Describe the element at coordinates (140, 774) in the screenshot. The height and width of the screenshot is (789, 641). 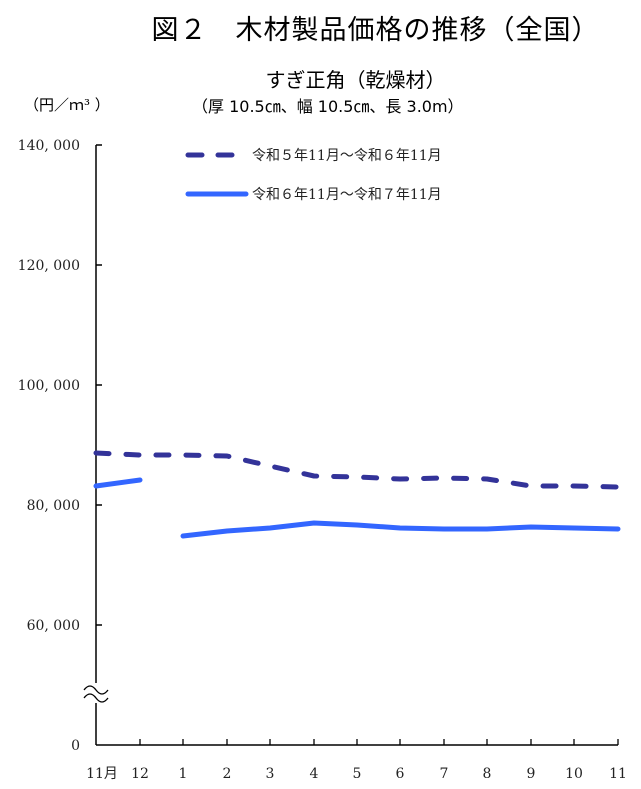
I see `x-tick-label: 12` at that location.